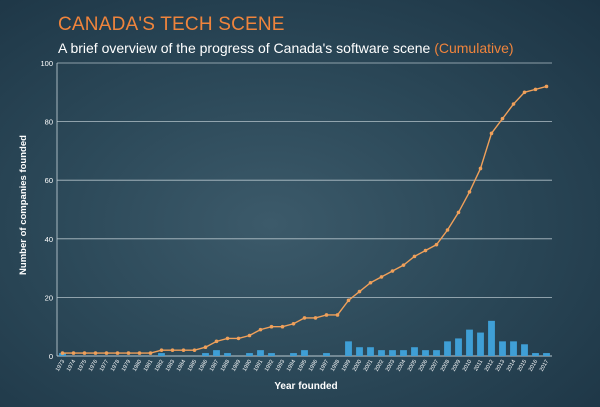  Describe the element at coordinates (474, 48) in the screenshot. I see `subtitle-accent: (Cumulative)` at that location.